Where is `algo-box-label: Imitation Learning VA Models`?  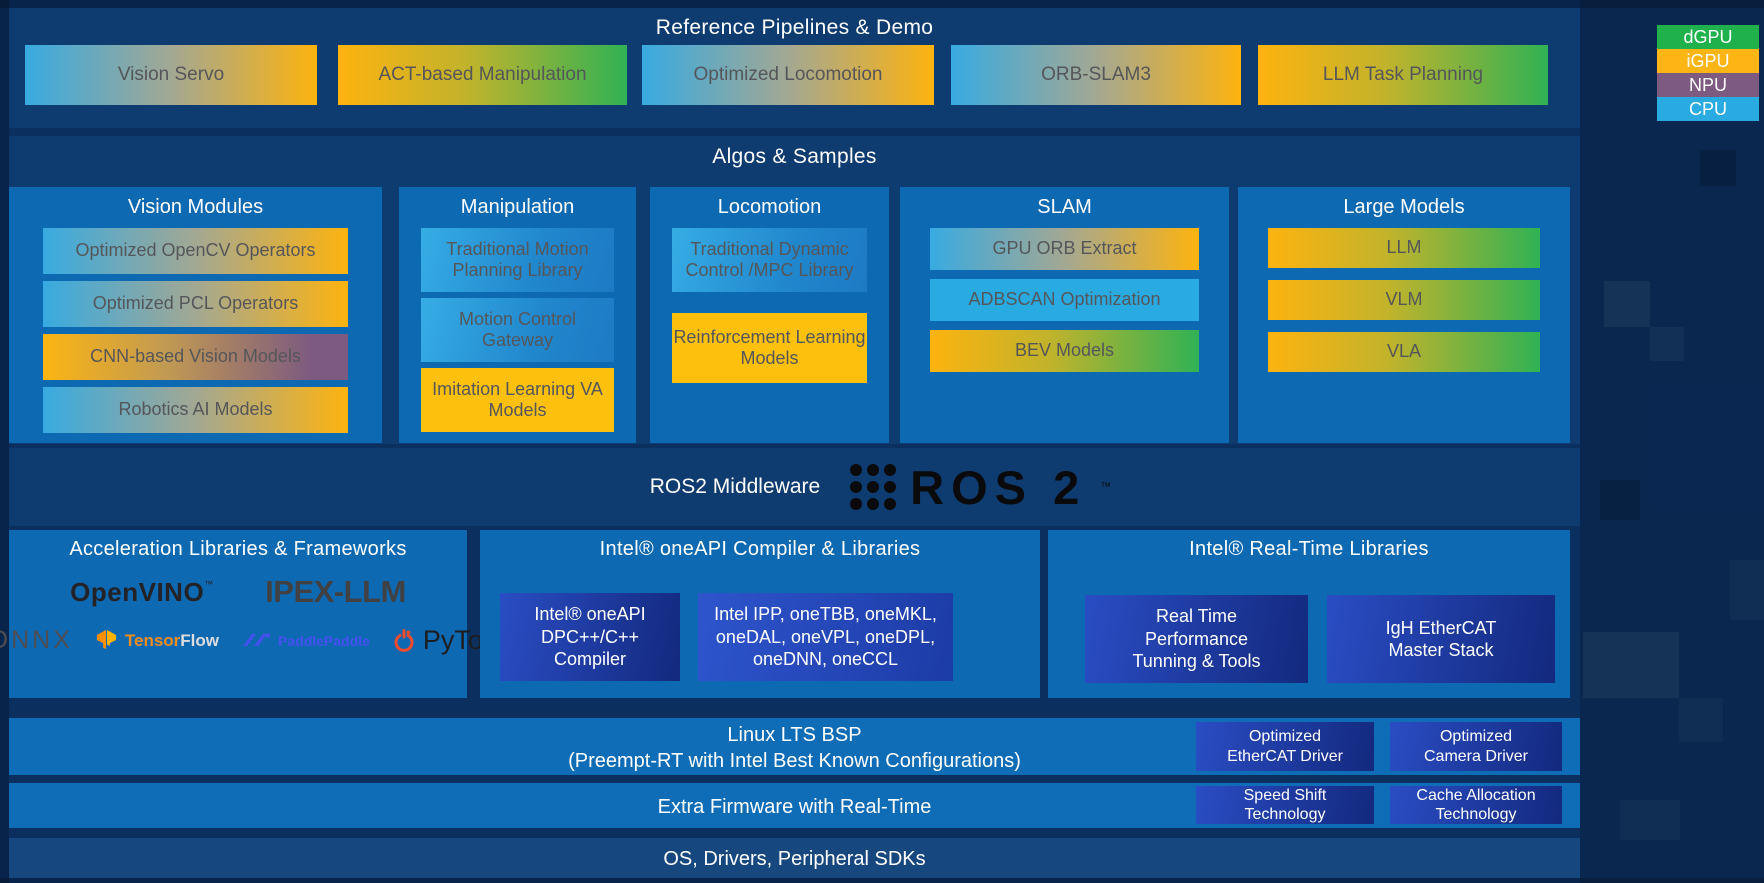
algo-box-label: Imitation Learning VA Models is located at coordinates (517, 399).